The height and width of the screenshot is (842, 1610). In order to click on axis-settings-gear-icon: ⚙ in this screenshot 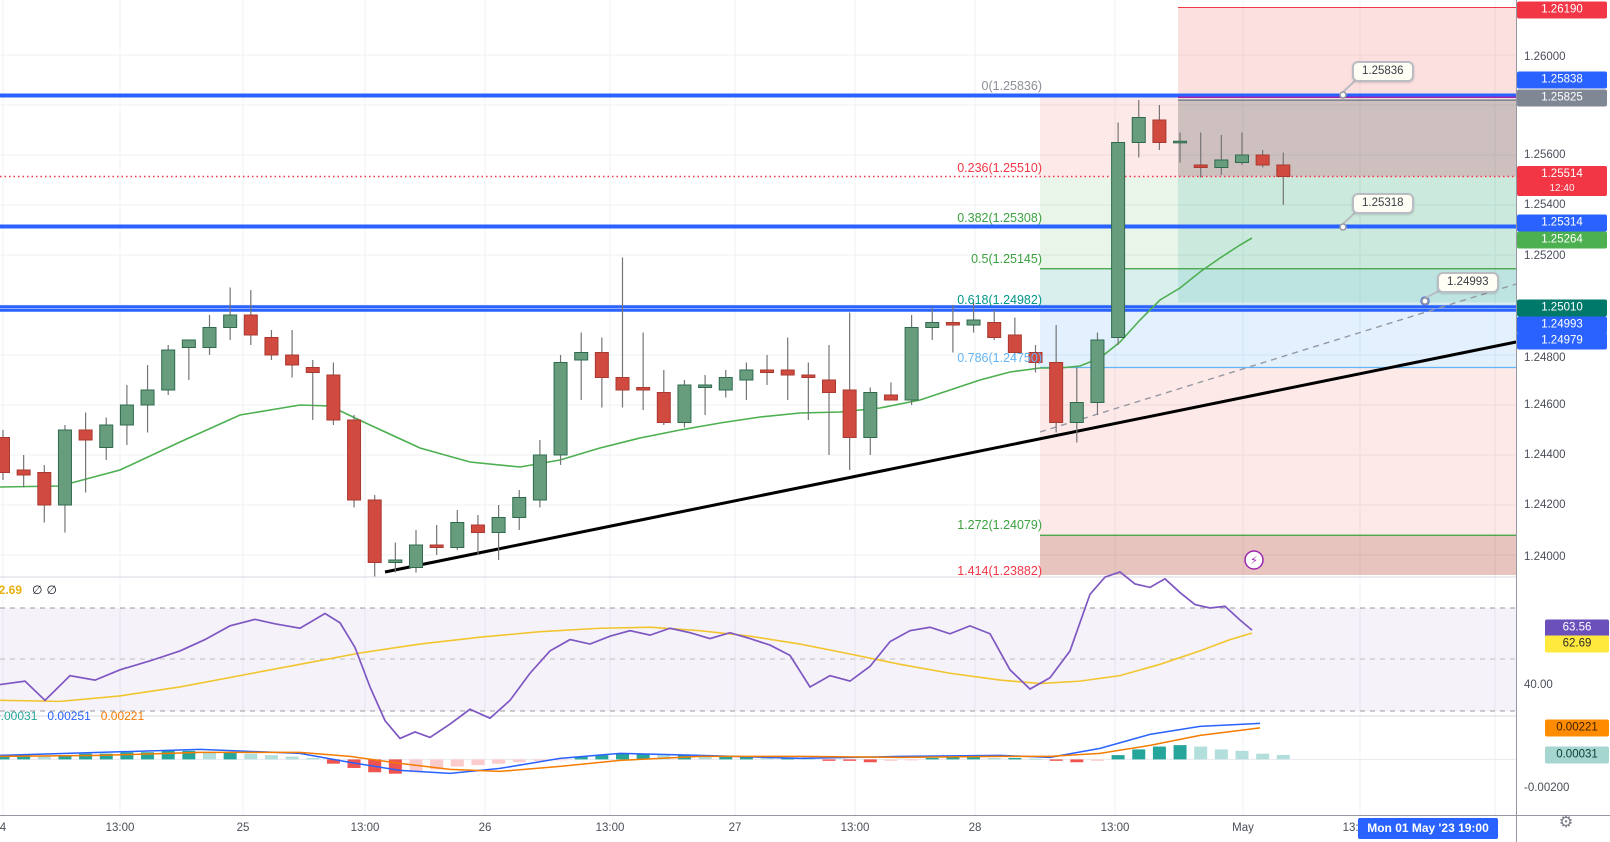, I will do `click(1566, 822)`.